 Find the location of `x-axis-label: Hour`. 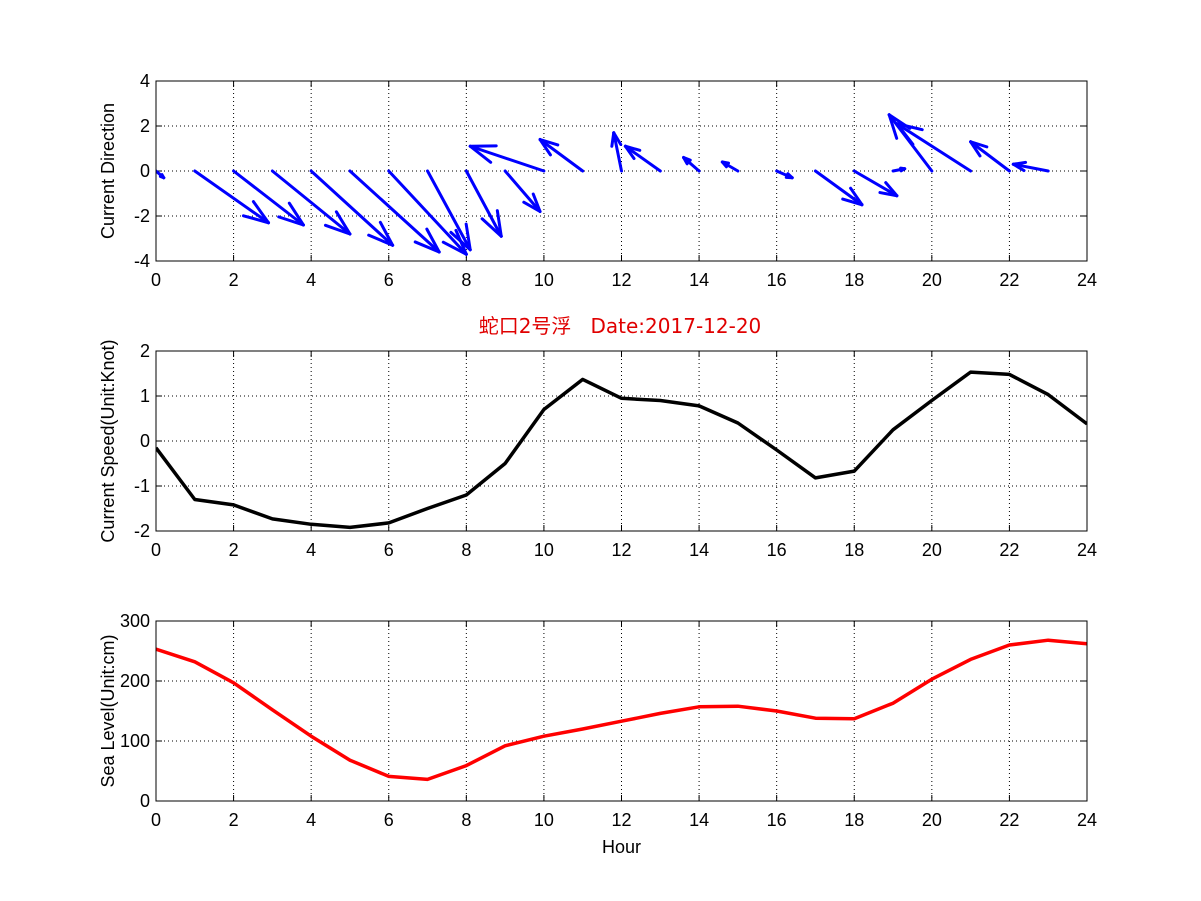

x-axis-label: Hour is located at coordinates (621, 847).